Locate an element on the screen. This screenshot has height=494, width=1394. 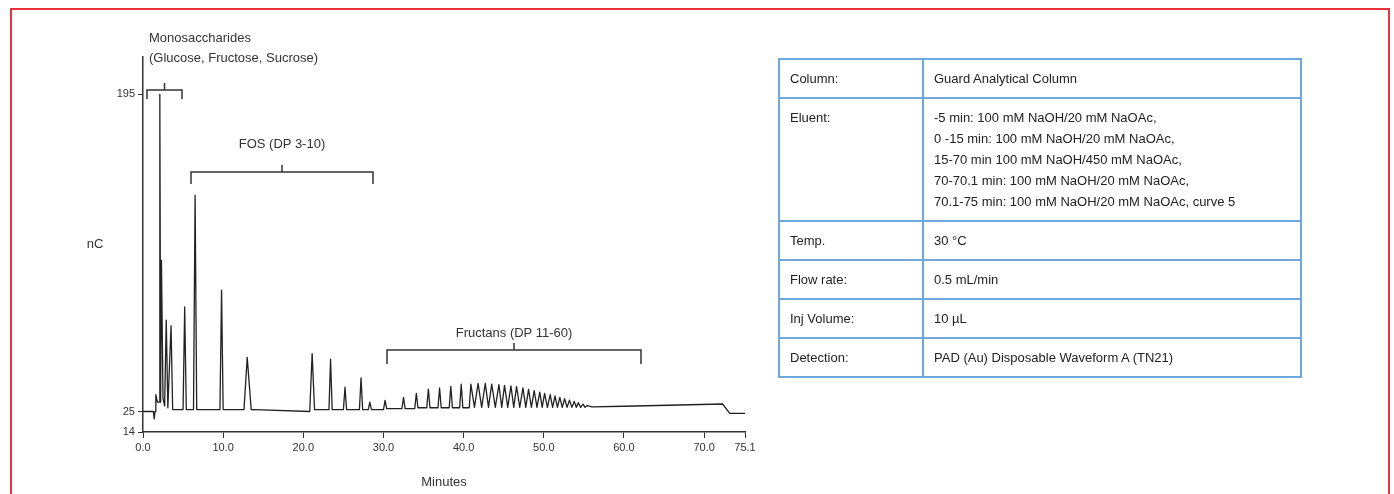
text: Eluent: is located at coordinates (851, 159).